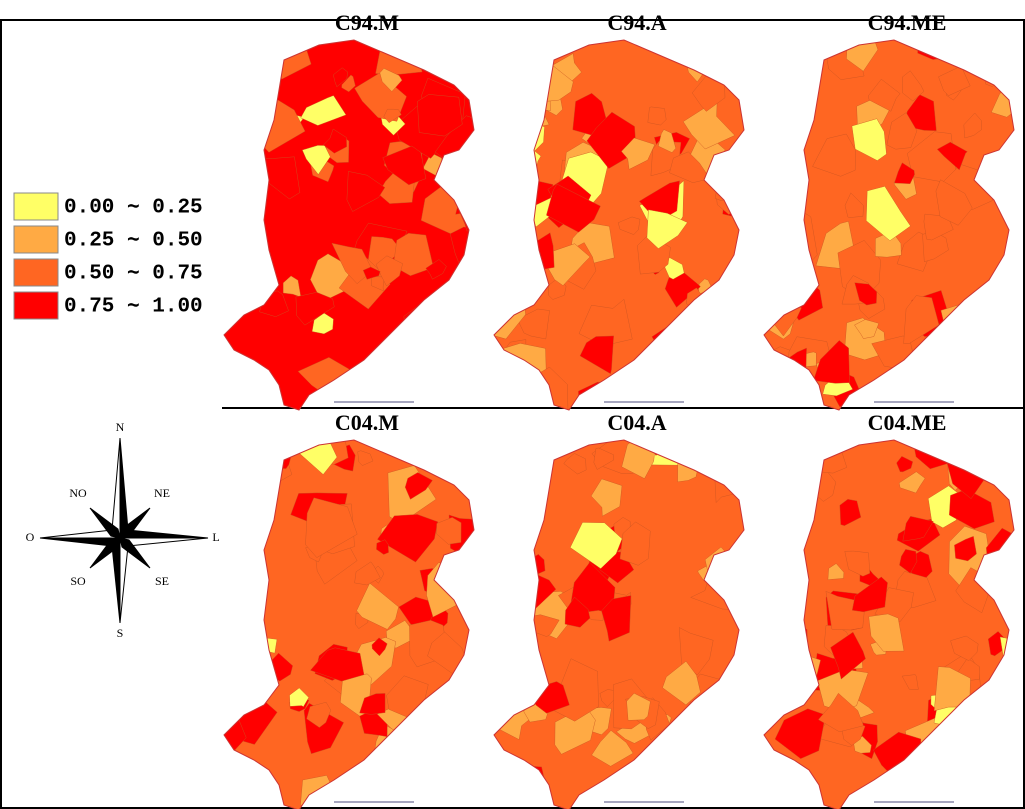 The width and height of the screenshot is (1025, 809). What do you see at coordinates (367, 22) in the screenshot?
I see `panel-title: C94.M` at bounding box center [367, 22].